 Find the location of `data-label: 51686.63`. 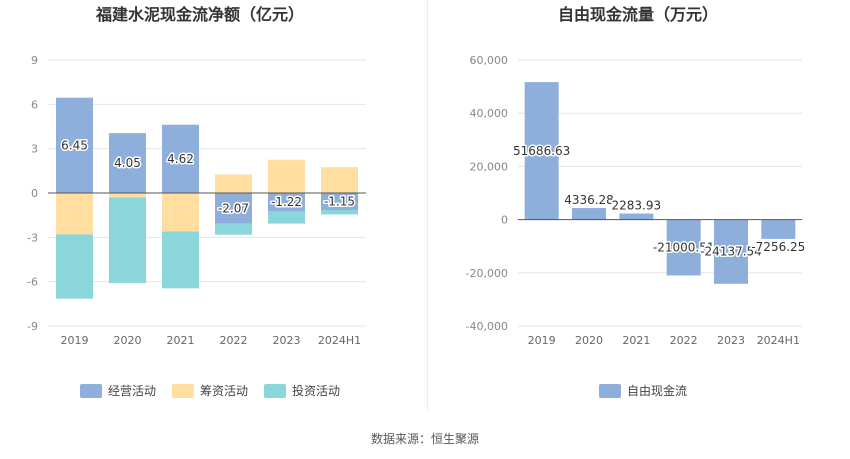

data-label: 51686.63 is located at coordinates (541, 151).